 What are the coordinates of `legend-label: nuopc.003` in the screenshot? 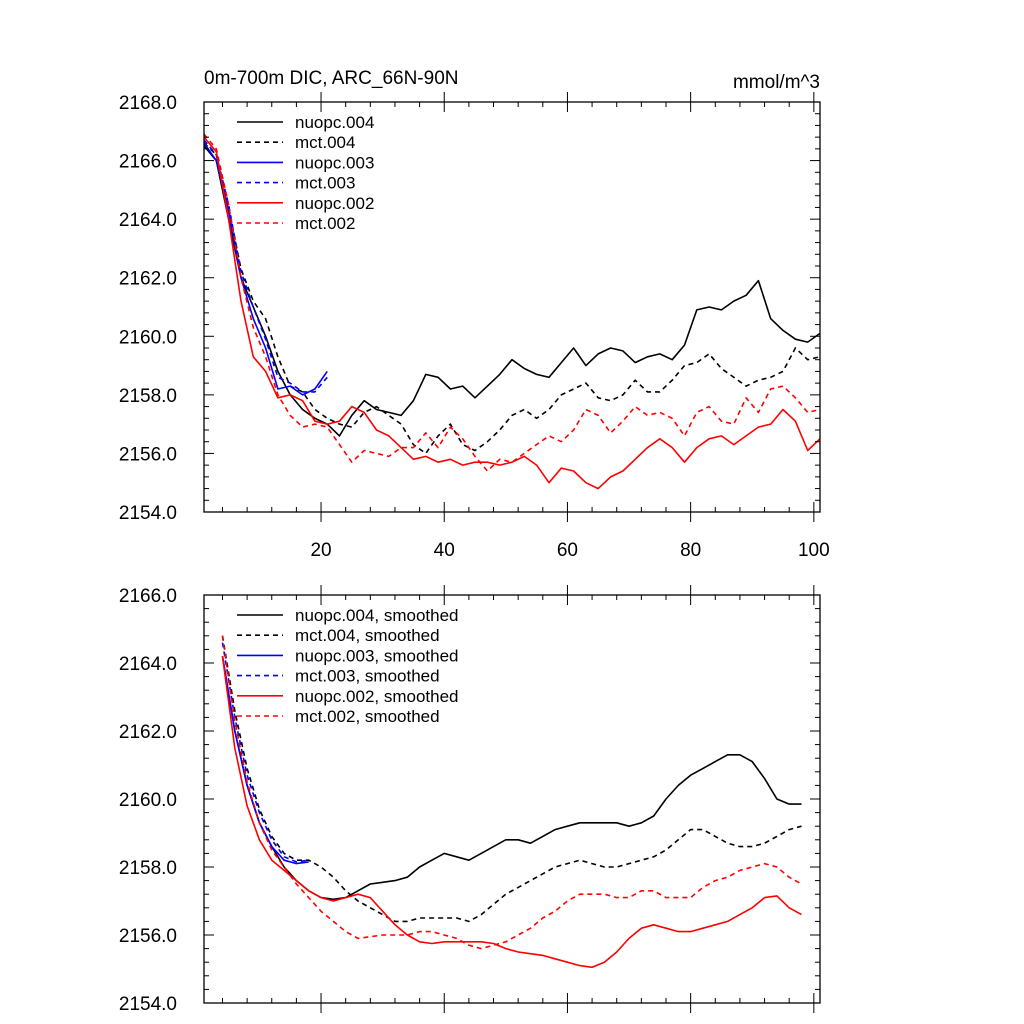 It's located at (334, 162).